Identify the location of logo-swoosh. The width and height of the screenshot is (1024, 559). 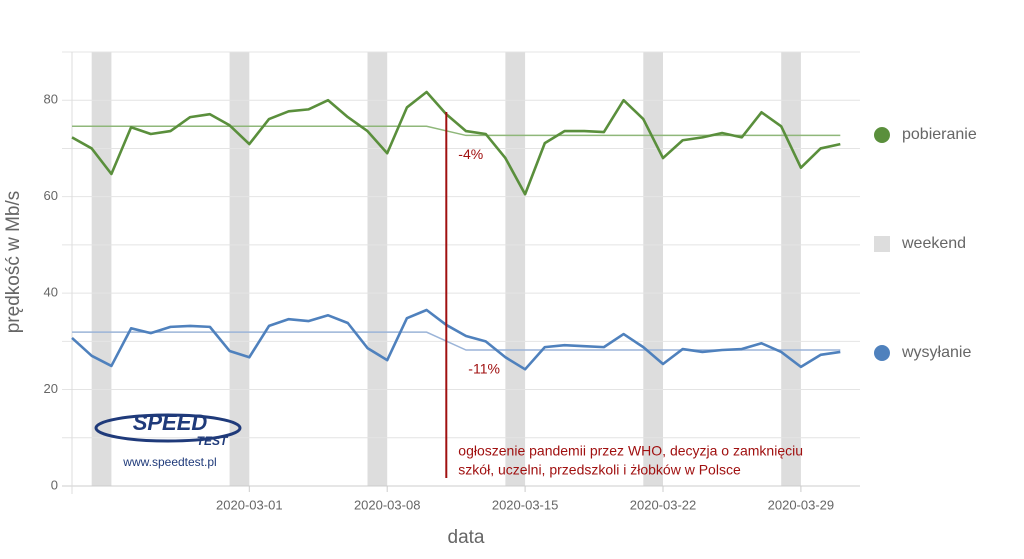
(168, 428).